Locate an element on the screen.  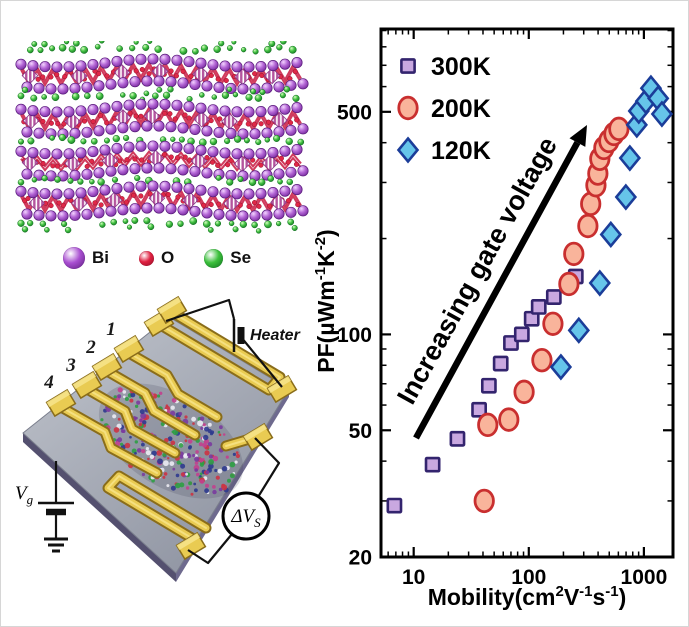
y-axis-title: PF(µWm-1K-2) is located at coordinates (325, 300).